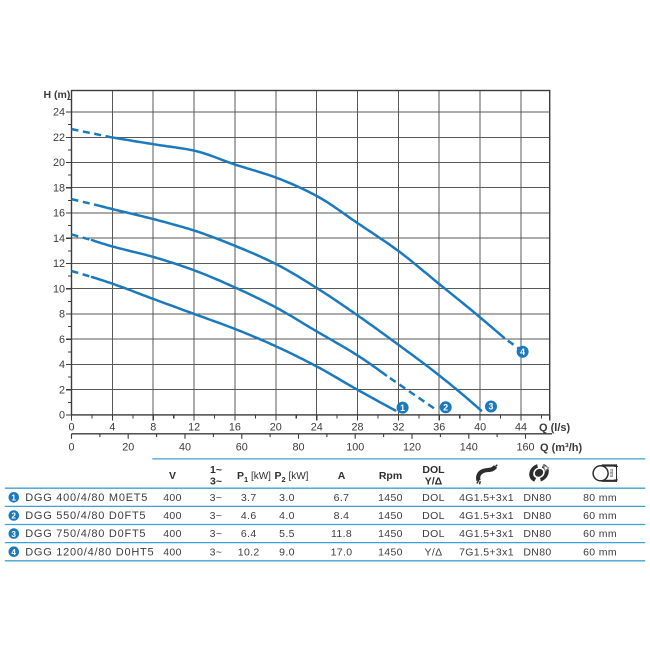 Image resolution: width=650 pixels, height=655 pixels. Describe the element at coordinates (342, 476) in the screenshot. I see `svg-text: A` at that location.